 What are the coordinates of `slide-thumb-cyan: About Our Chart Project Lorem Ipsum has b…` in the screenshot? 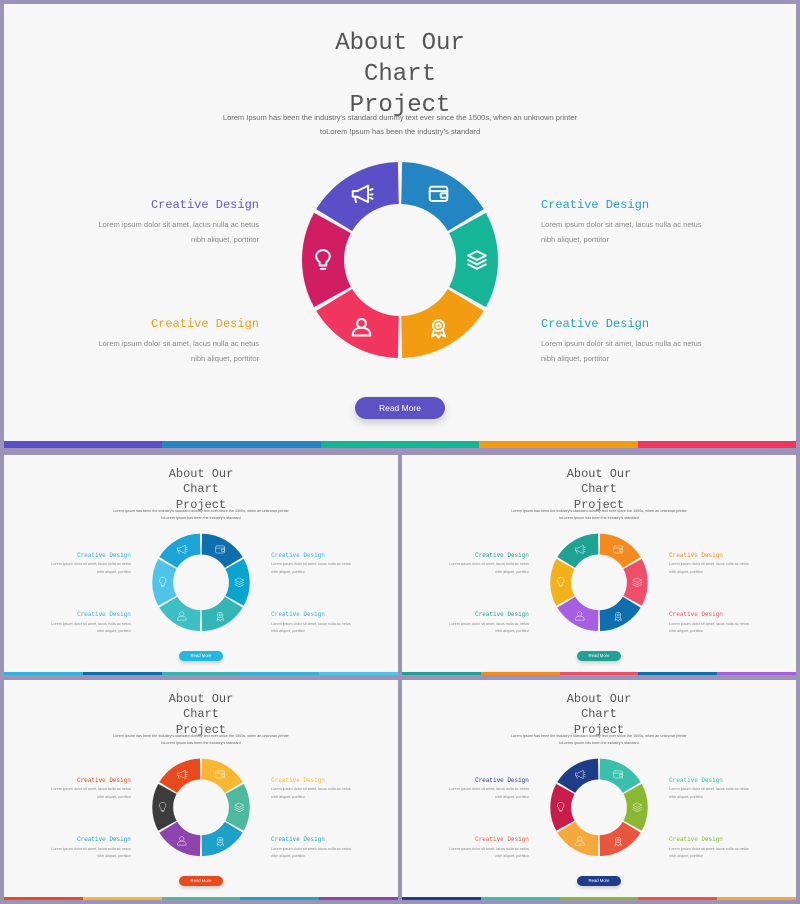 It's located at (201, 565).